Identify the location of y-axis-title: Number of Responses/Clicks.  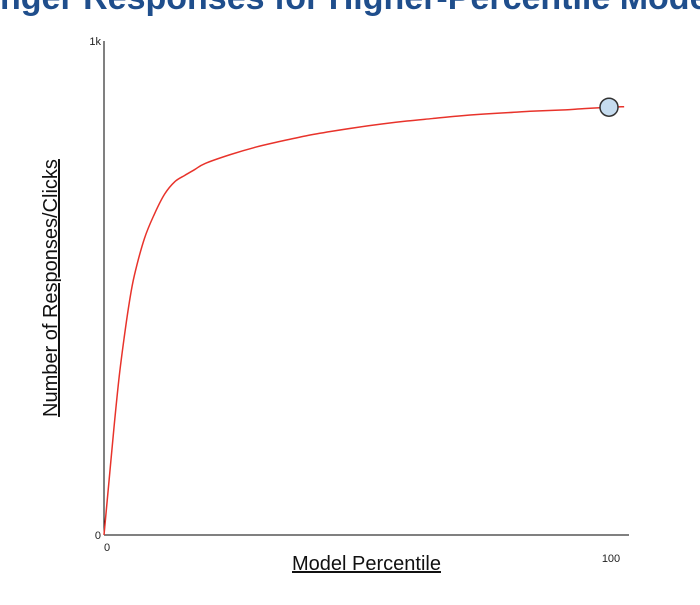
(51, 288).